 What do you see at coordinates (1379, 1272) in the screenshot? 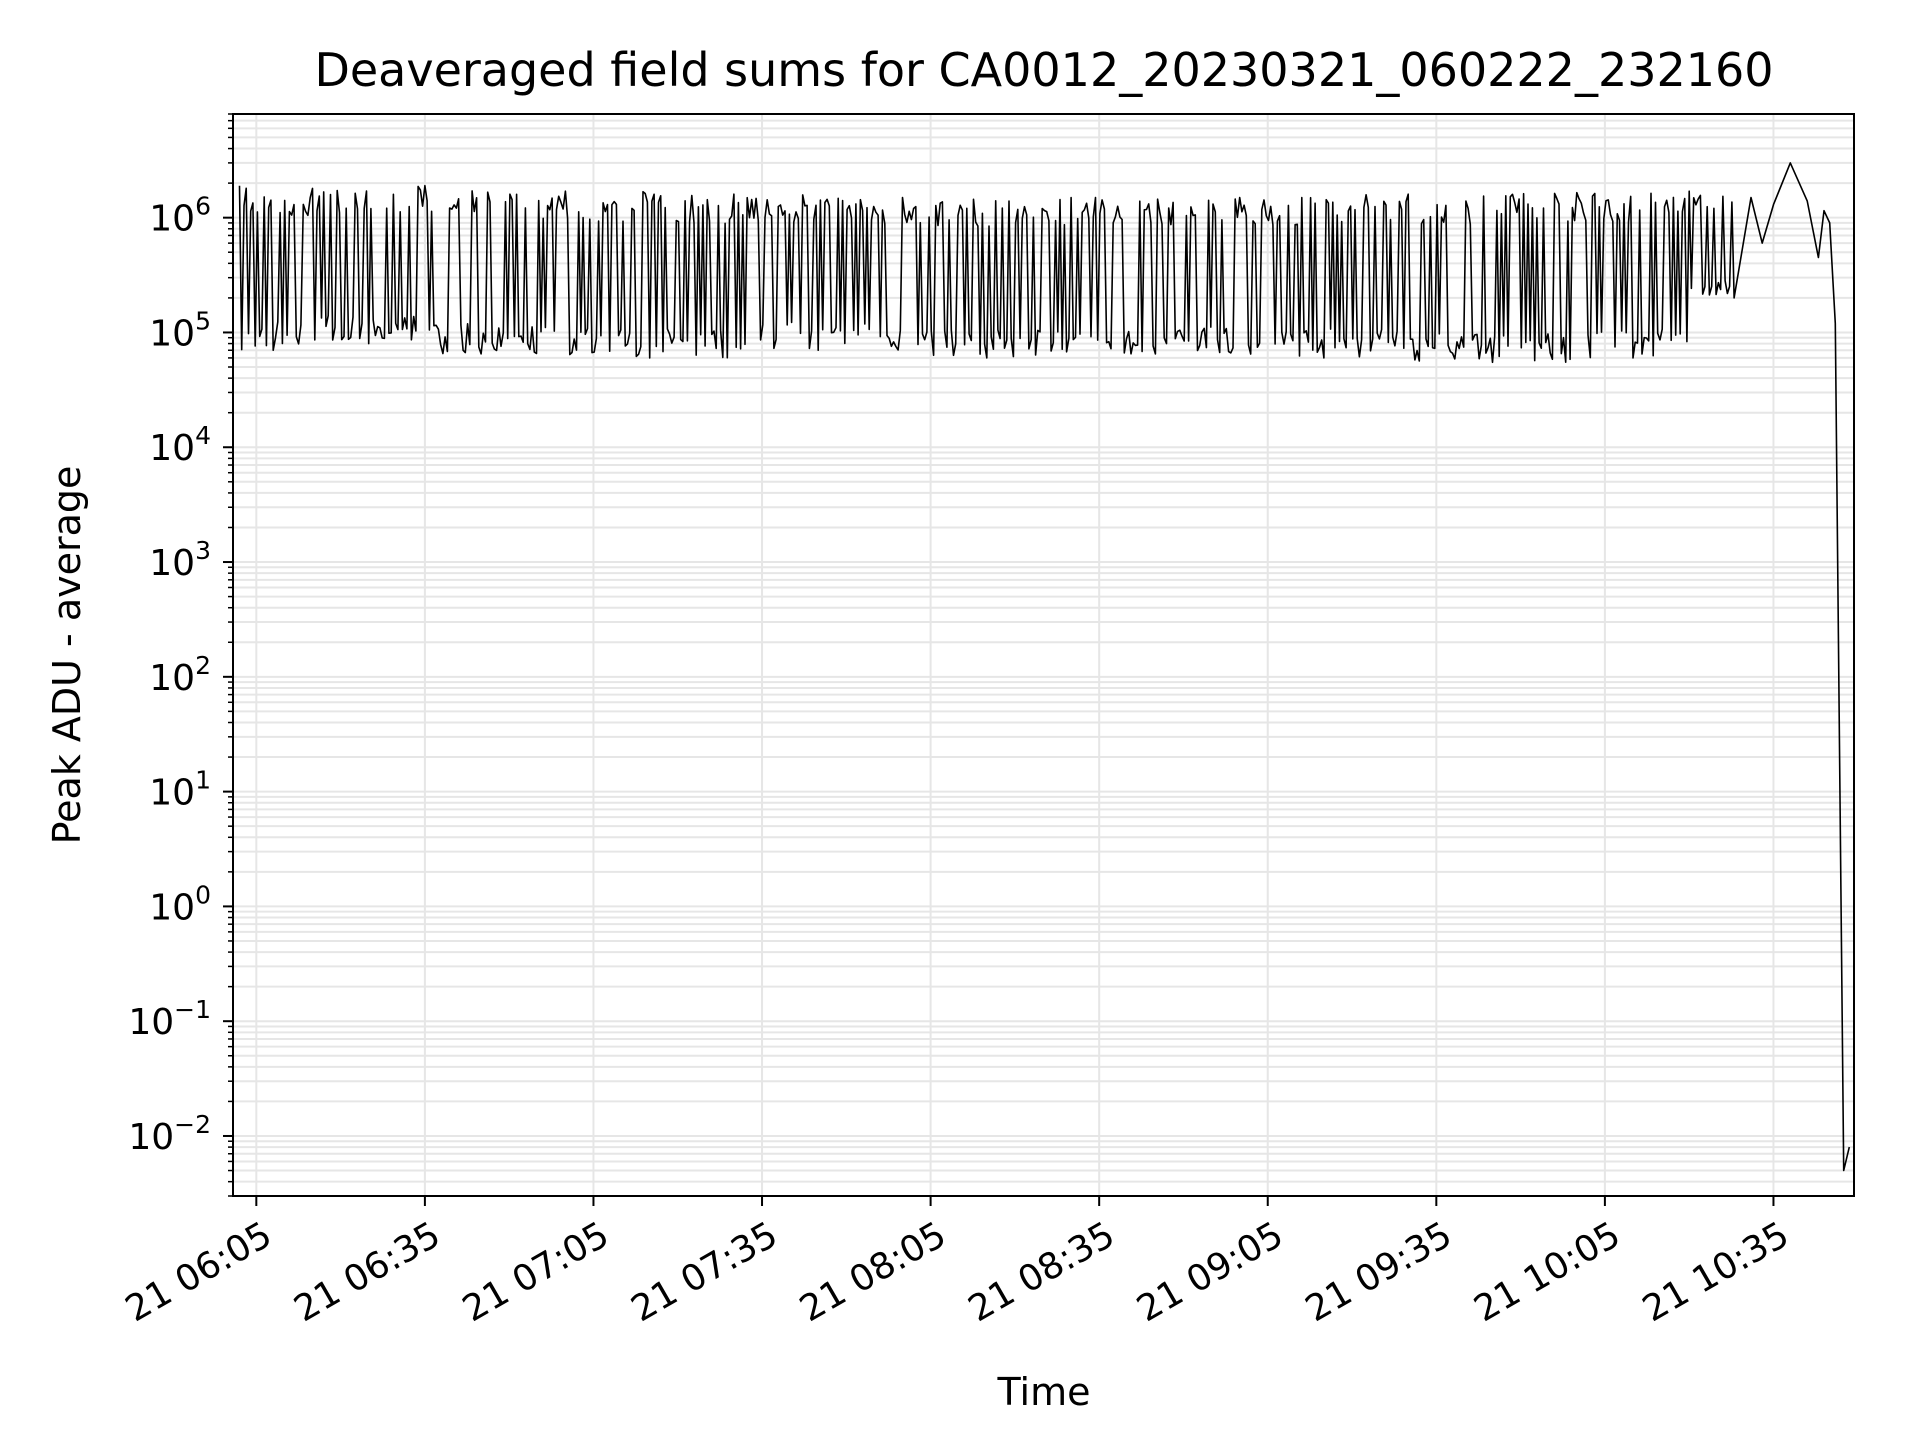
I see `x-tick-label: 21 09:35` at bounding box center [1379, 1272].